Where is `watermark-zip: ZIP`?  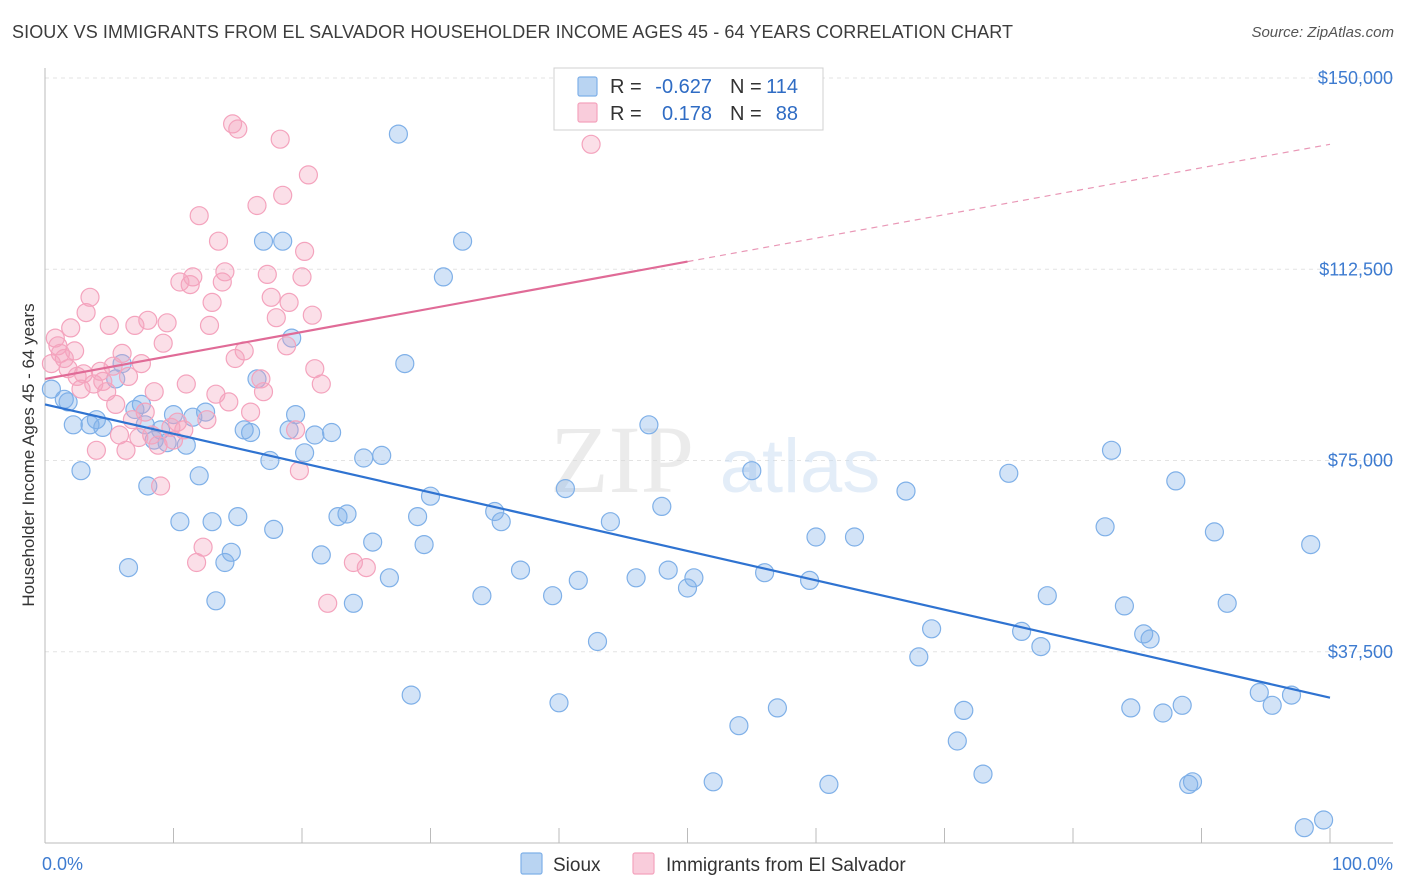 watermark-zip: ZIP is located at coordinates (622, 459).